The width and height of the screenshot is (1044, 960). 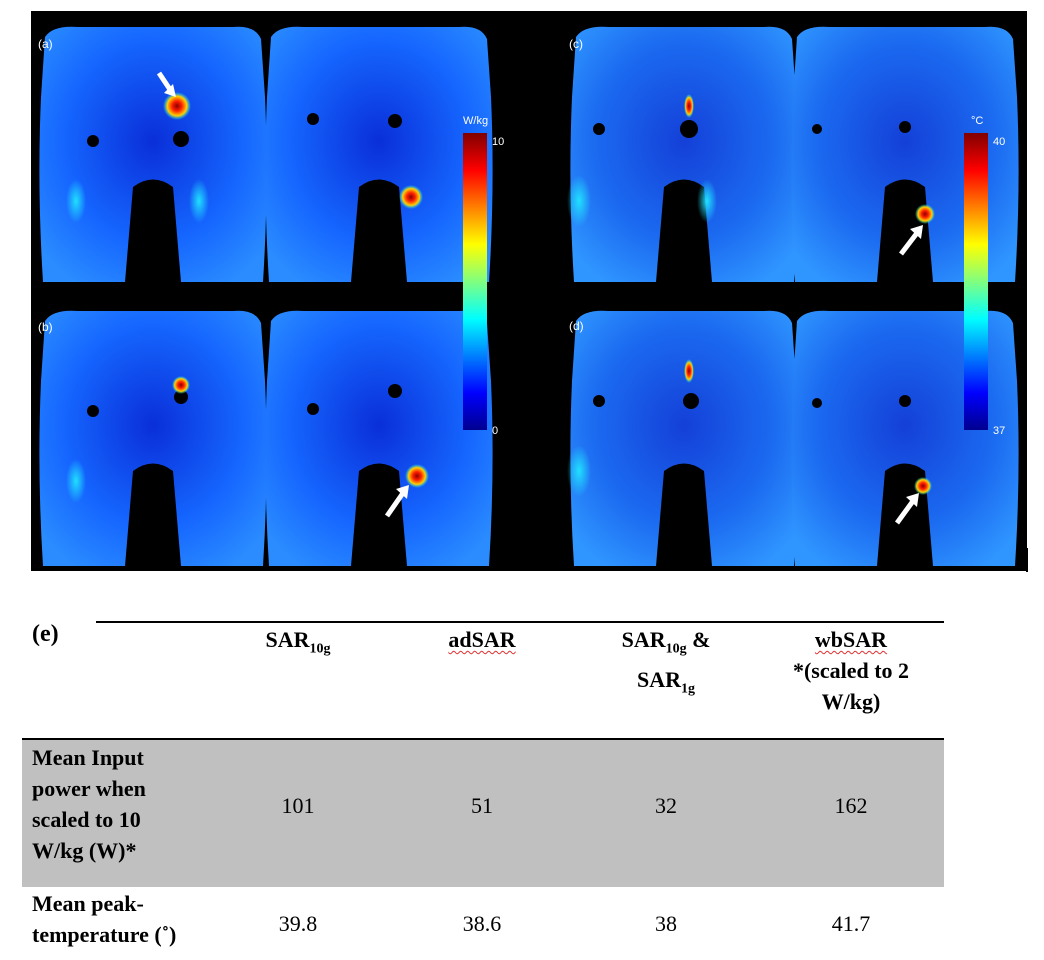 I want to click on table-label: (e), so click(x=45, y=634).